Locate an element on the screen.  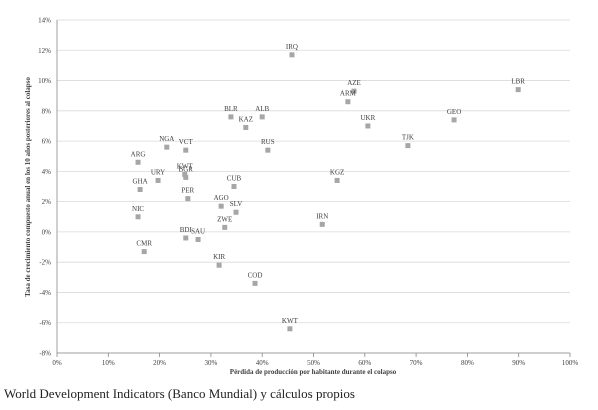
point-label: CMR is located at coordinates (144, 244).